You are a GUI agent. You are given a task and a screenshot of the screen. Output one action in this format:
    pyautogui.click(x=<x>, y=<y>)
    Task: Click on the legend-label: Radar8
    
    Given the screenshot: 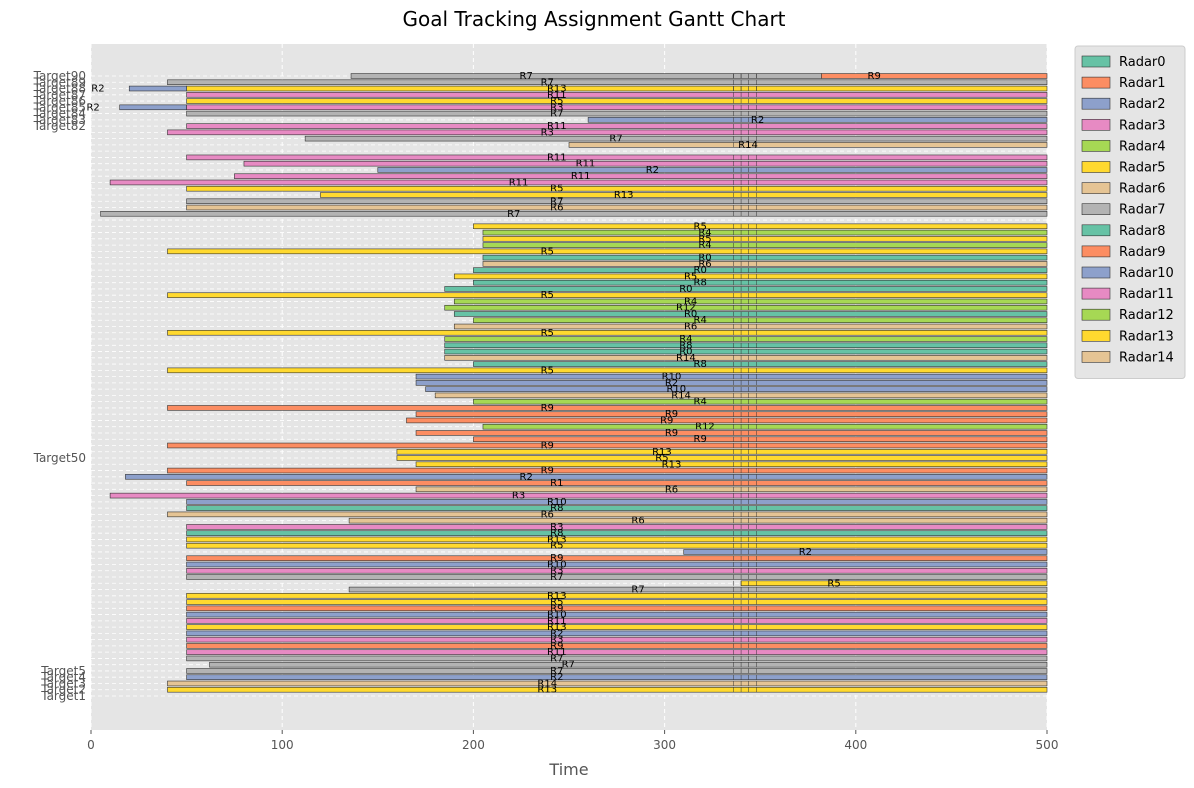 What is the action you would take?
    pyautogui.click(x=1142, y=231)
    